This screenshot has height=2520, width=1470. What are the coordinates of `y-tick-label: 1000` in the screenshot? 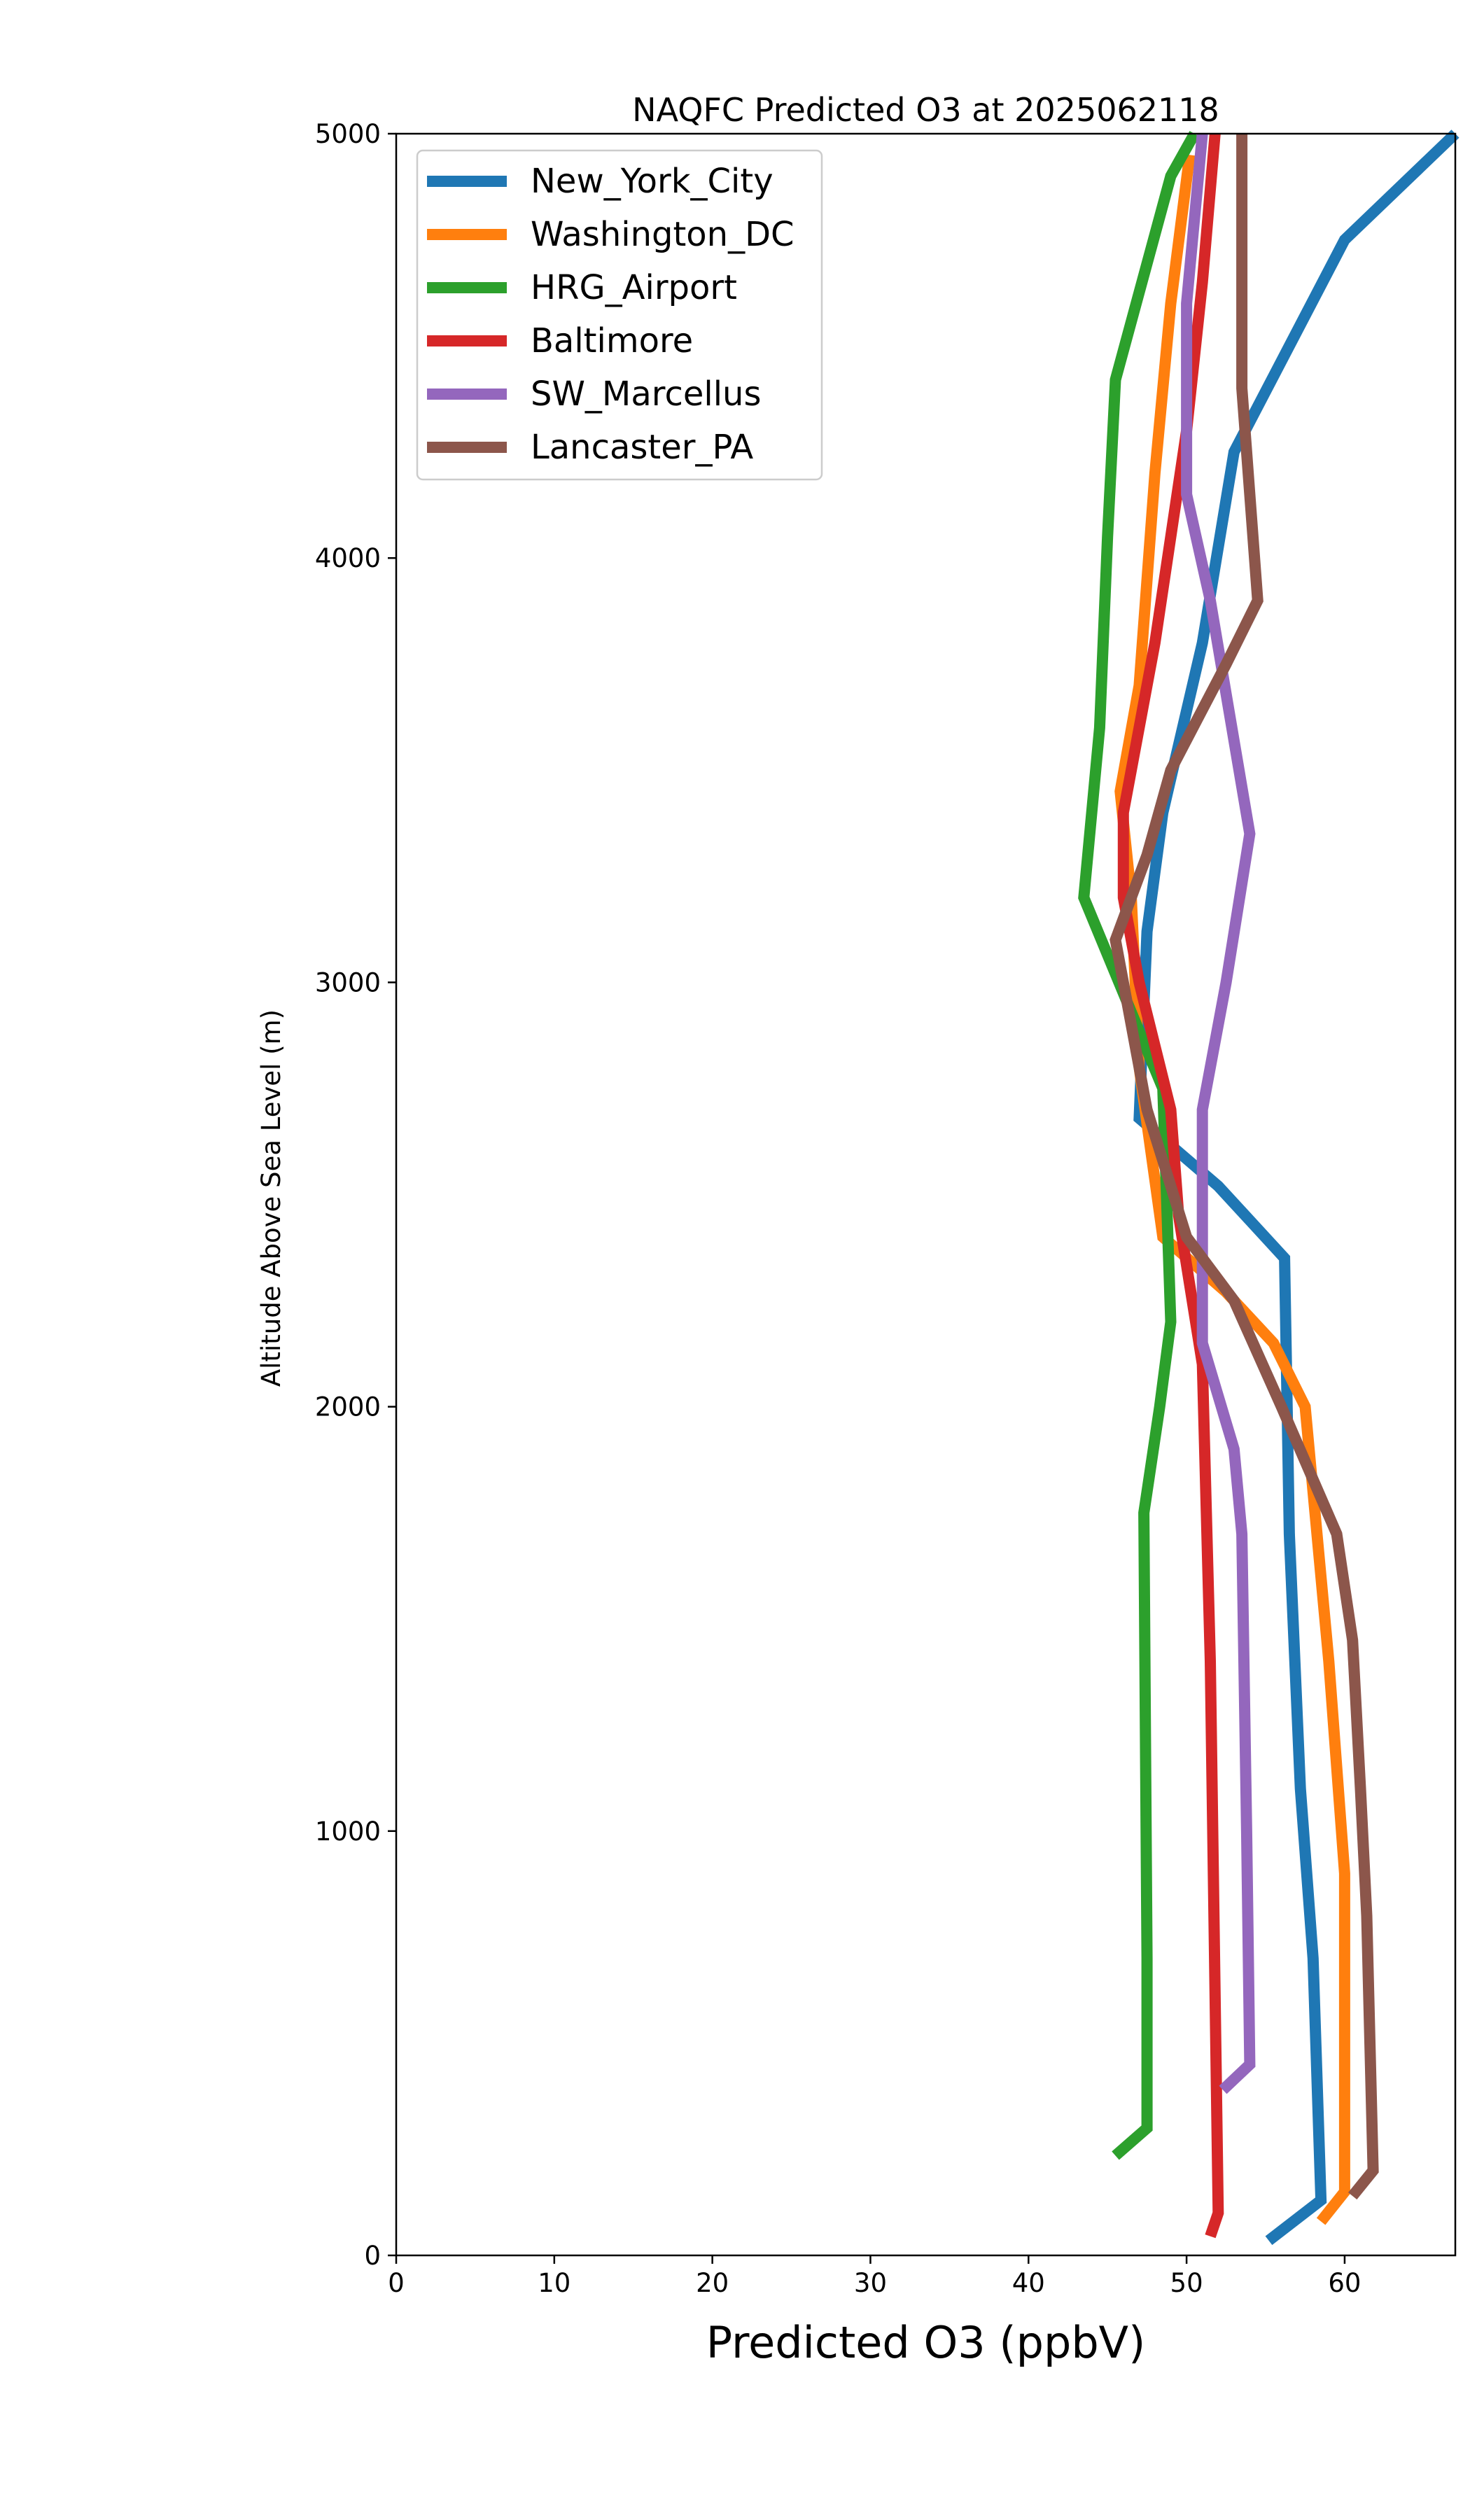 It's located at (348, 1831).